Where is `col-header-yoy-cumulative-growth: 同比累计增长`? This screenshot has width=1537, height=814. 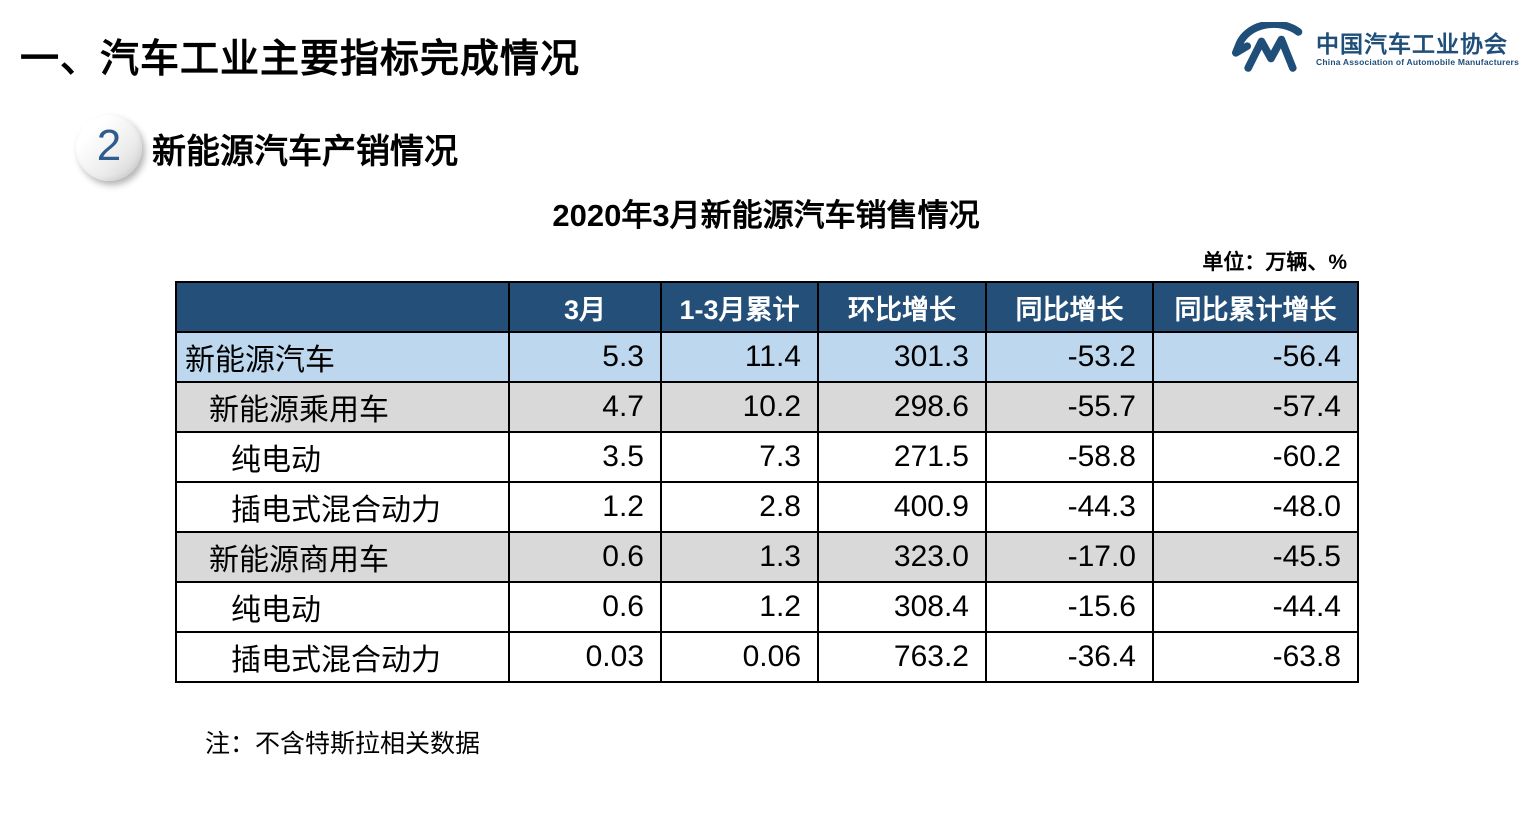
col-header-yoy-cumulative-growth: 同比累计增长 is located at coordinates (1255, 307).